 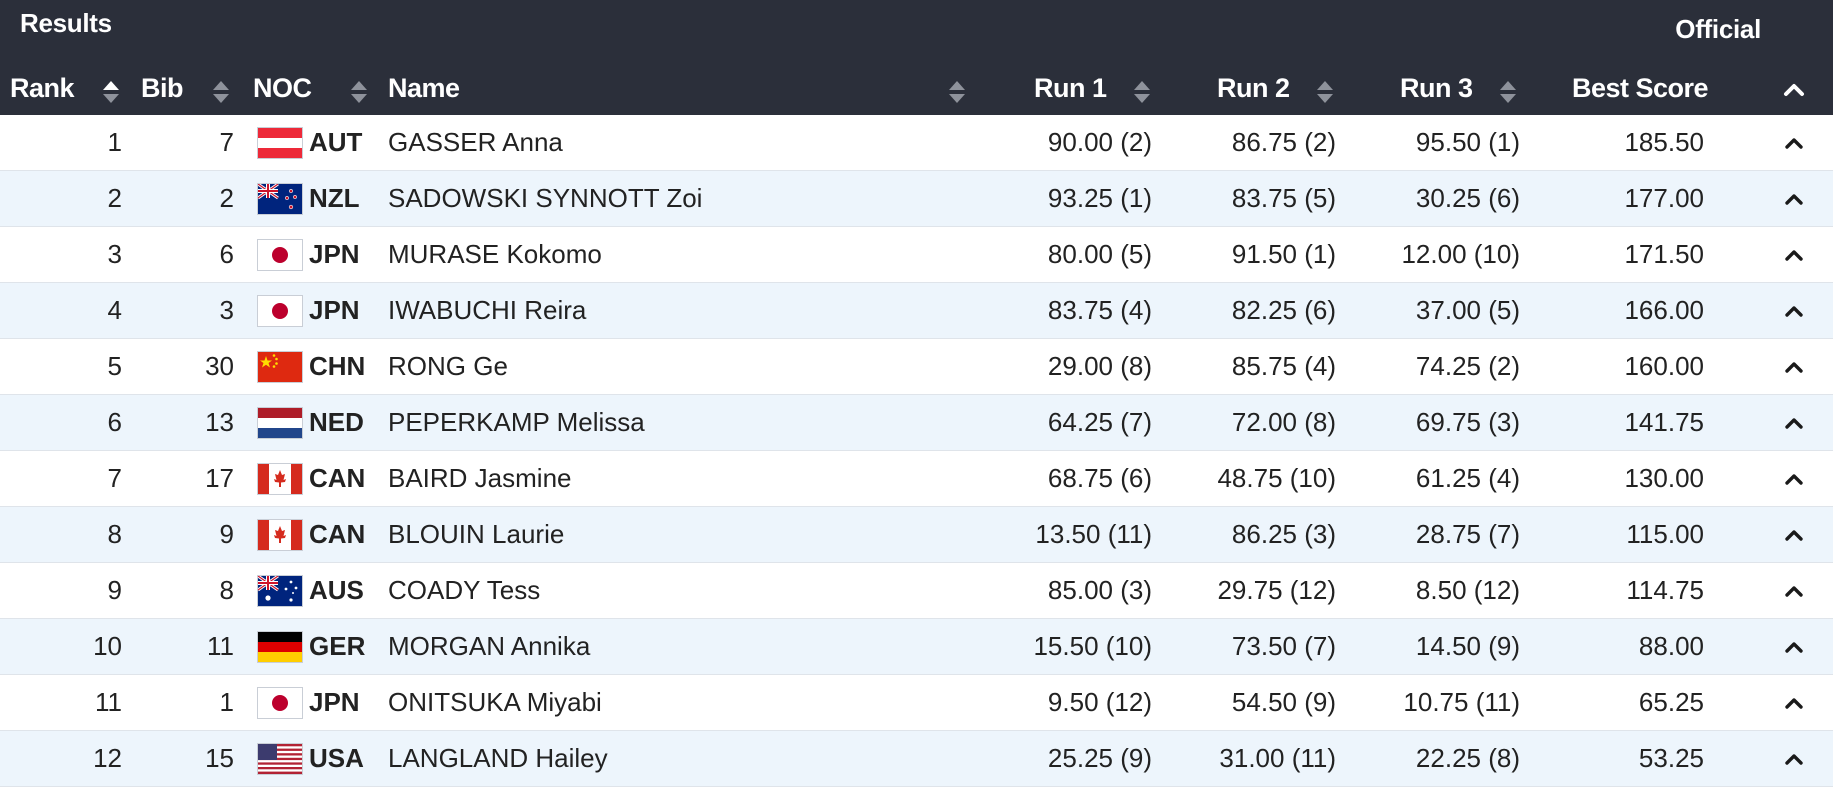 I want to click on best-score-cell: 160.00, so click(x=1664, y=366).